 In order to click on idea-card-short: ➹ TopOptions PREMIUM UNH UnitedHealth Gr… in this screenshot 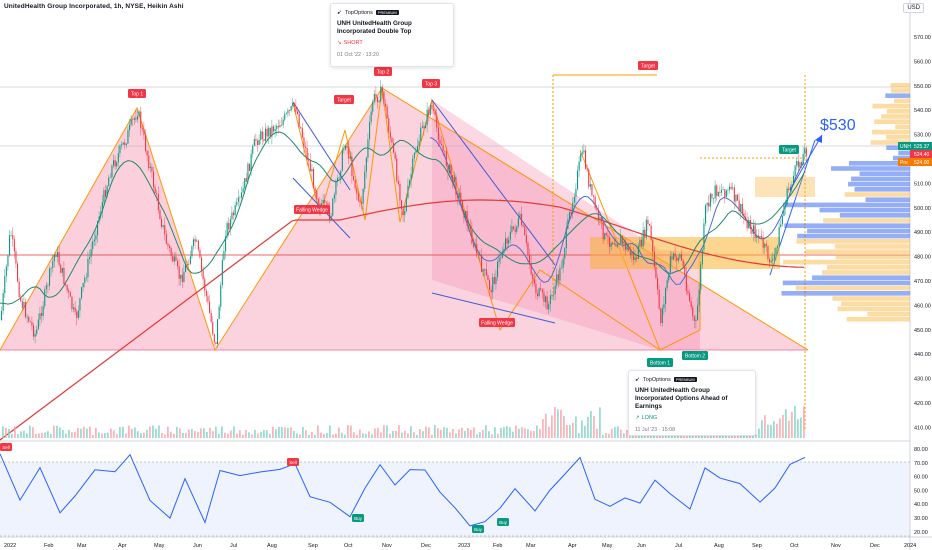, I will do `click(392, 35)`.